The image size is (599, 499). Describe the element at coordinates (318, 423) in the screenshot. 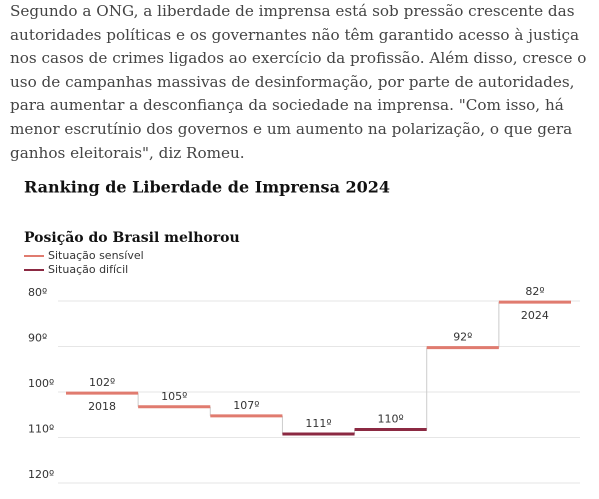

I see `value-label: 111º` at that location.